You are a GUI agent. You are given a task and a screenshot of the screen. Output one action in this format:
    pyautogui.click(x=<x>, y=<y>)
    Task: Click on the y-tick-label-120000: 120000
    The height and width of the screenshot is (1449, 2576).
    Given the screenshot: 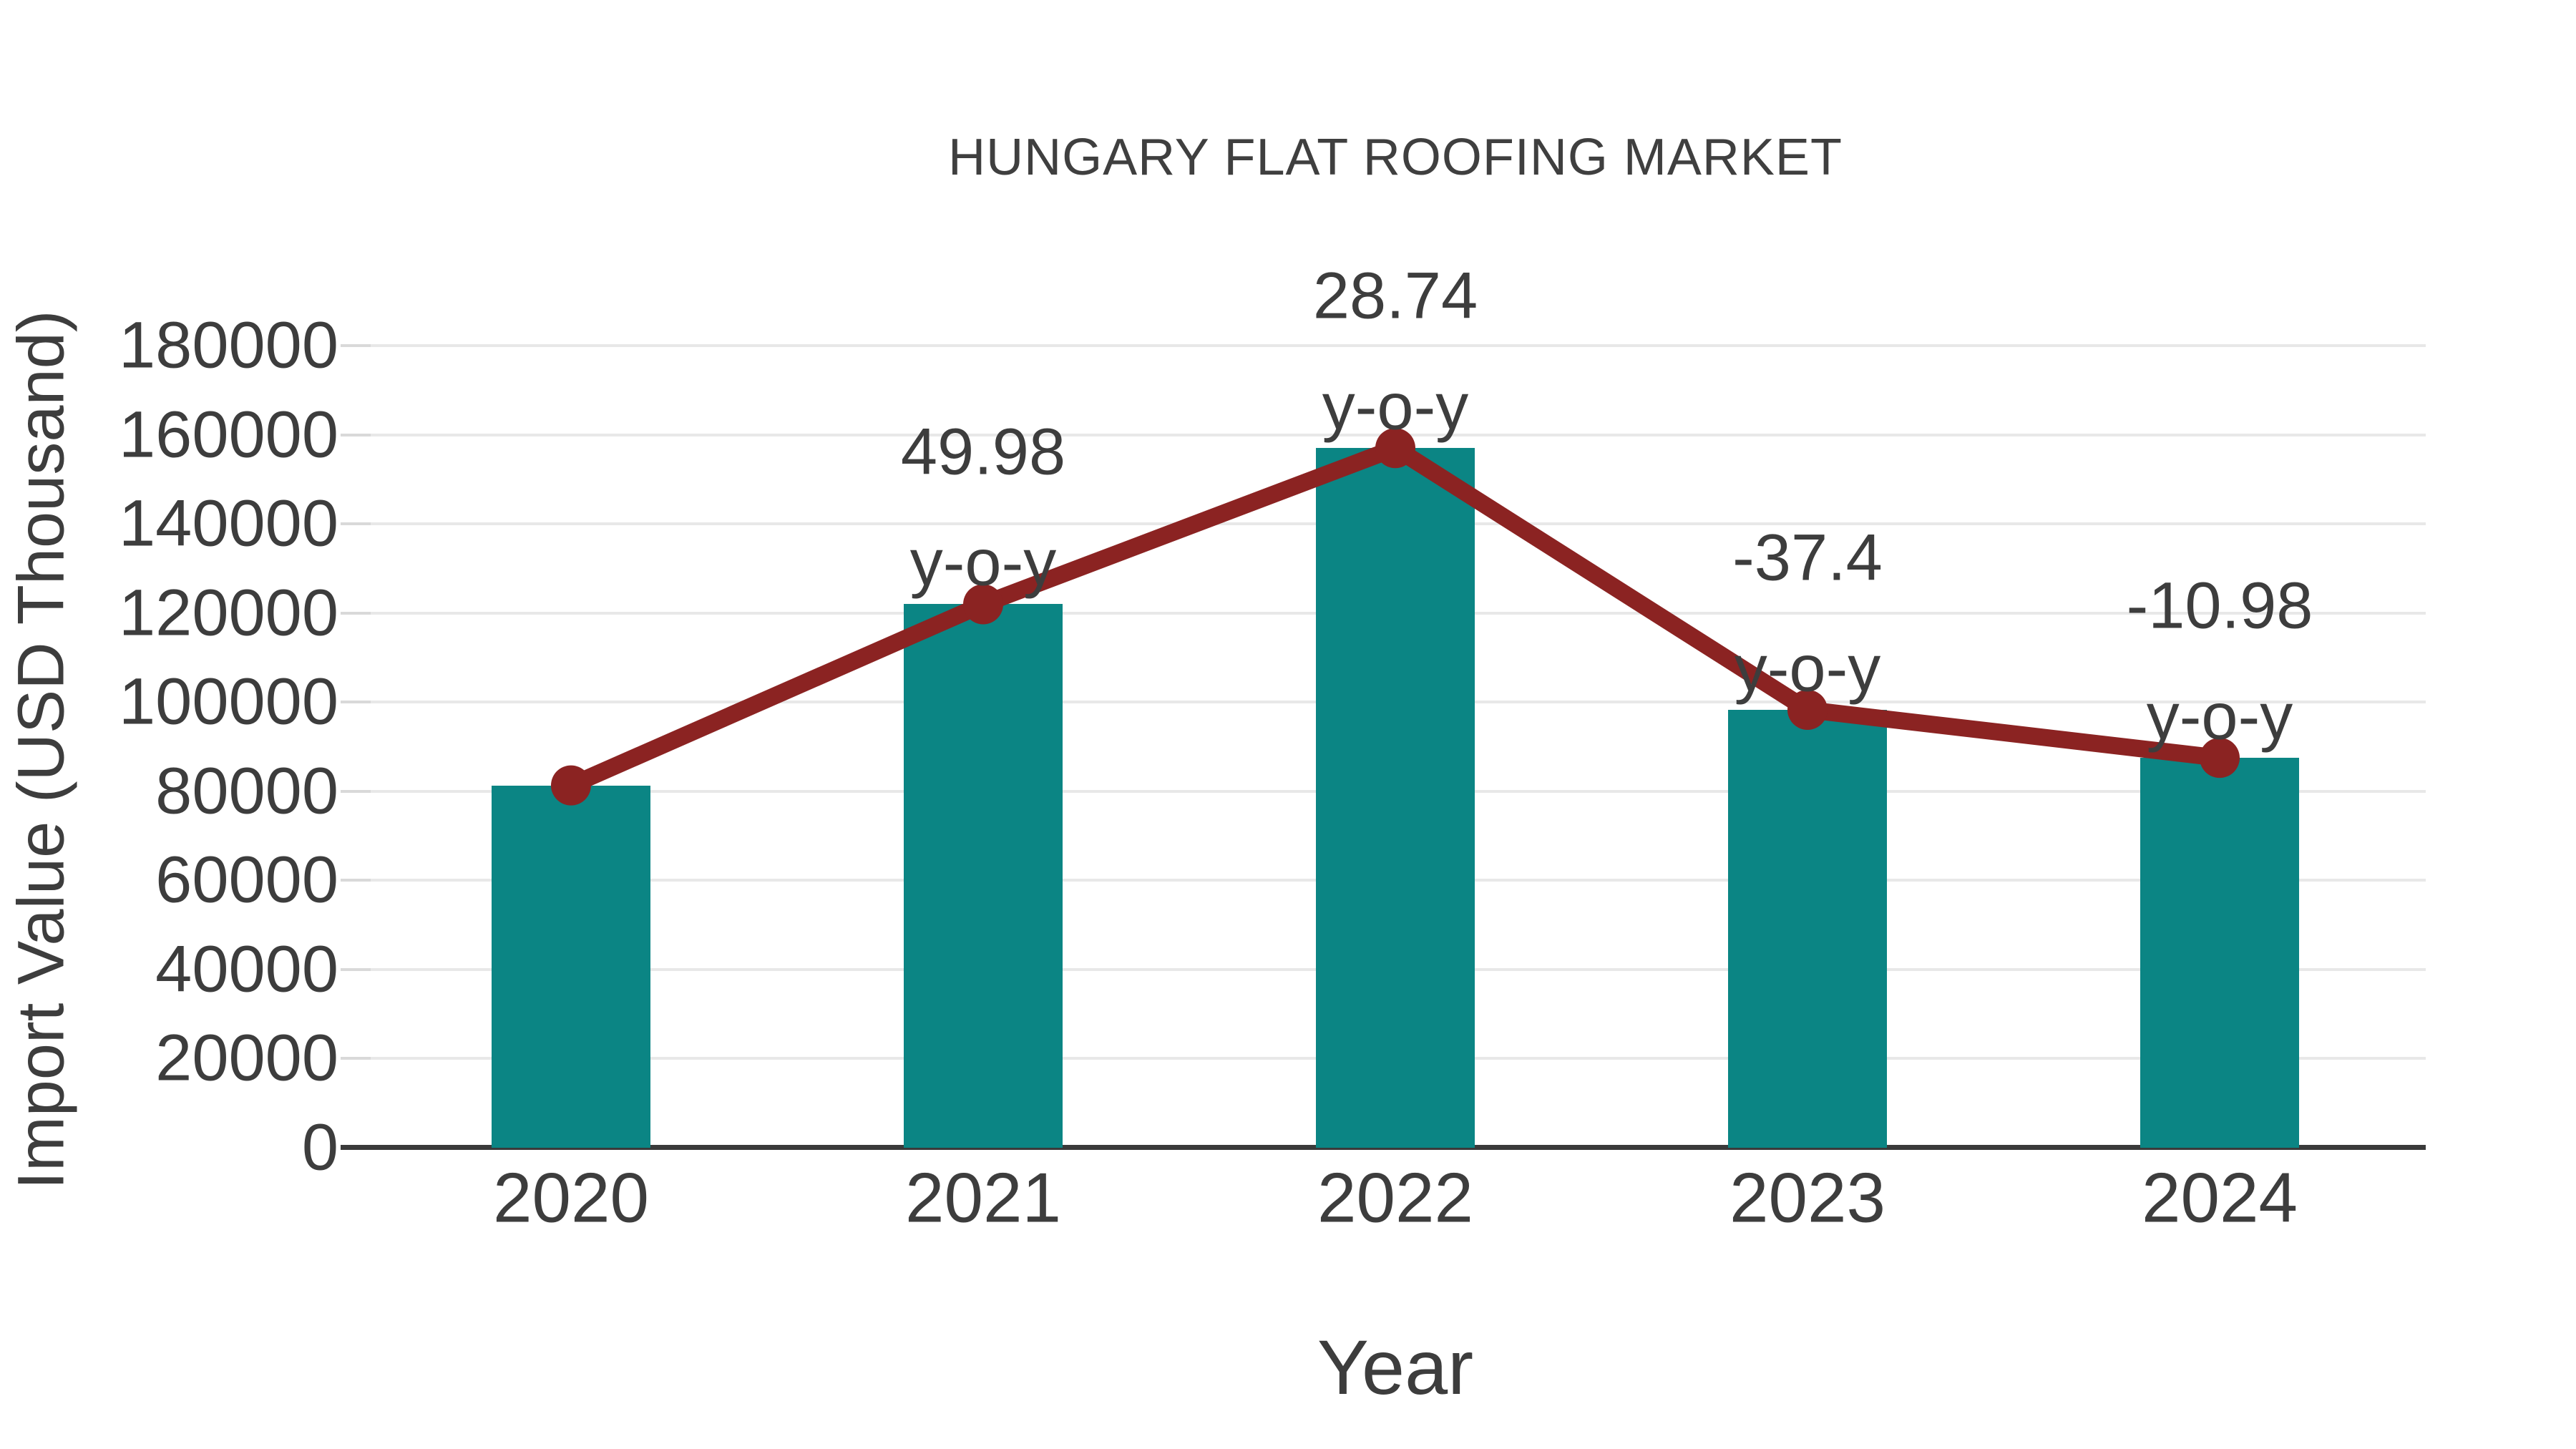 What is the action you would take?
    pyautogui.click(x=228, y=613)
    